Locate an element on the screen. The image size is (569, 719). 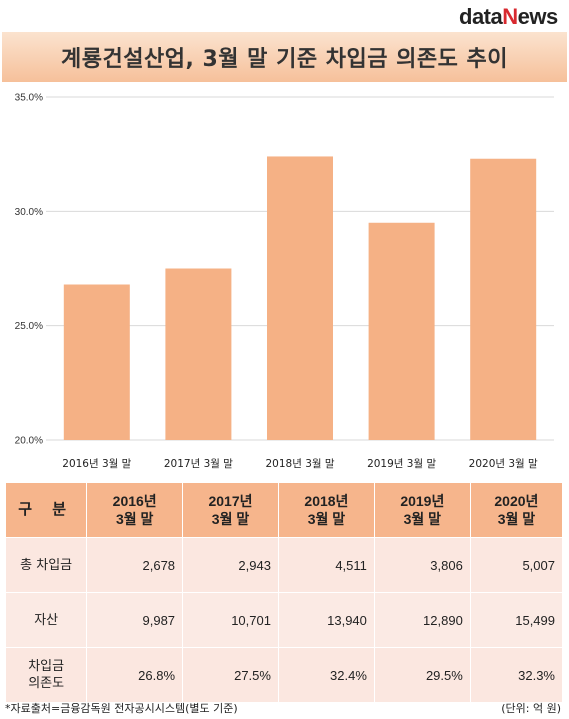
table-header-cell: 2016년 3월 말 is located at coordinates (135, 510).